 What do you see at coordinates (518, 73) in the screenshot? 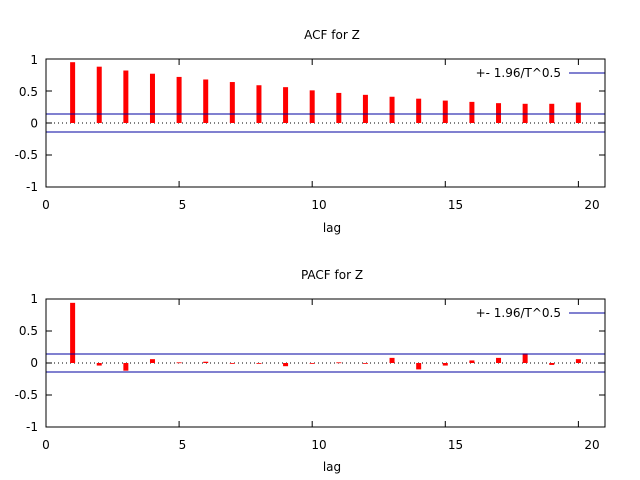
I see `acf-legend-label: +- 1.96/T^0.5` at bounding box center [518, 73].